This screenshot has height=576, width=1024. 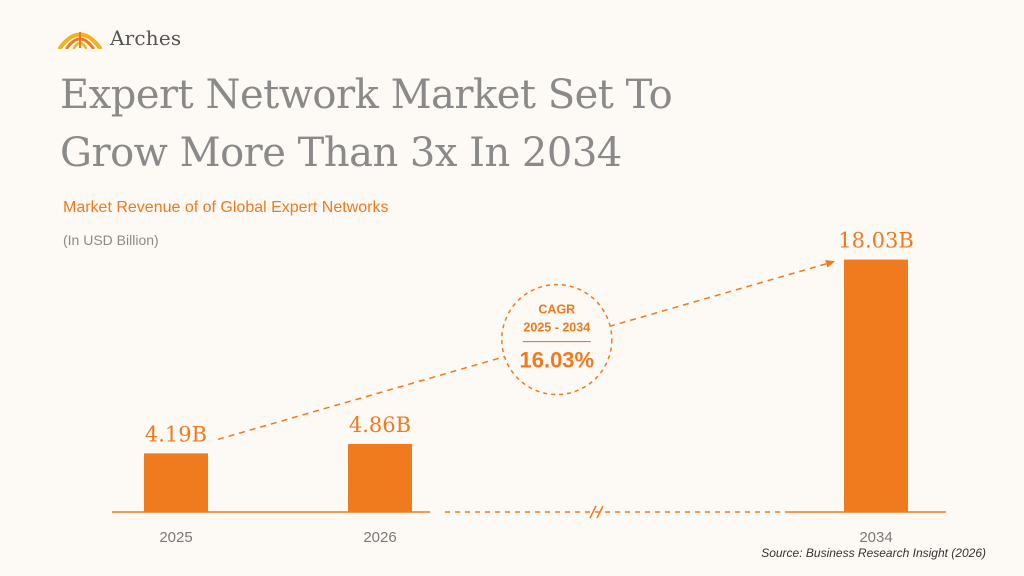 I want to click on cagr-circle, so click(x=557, y=339).